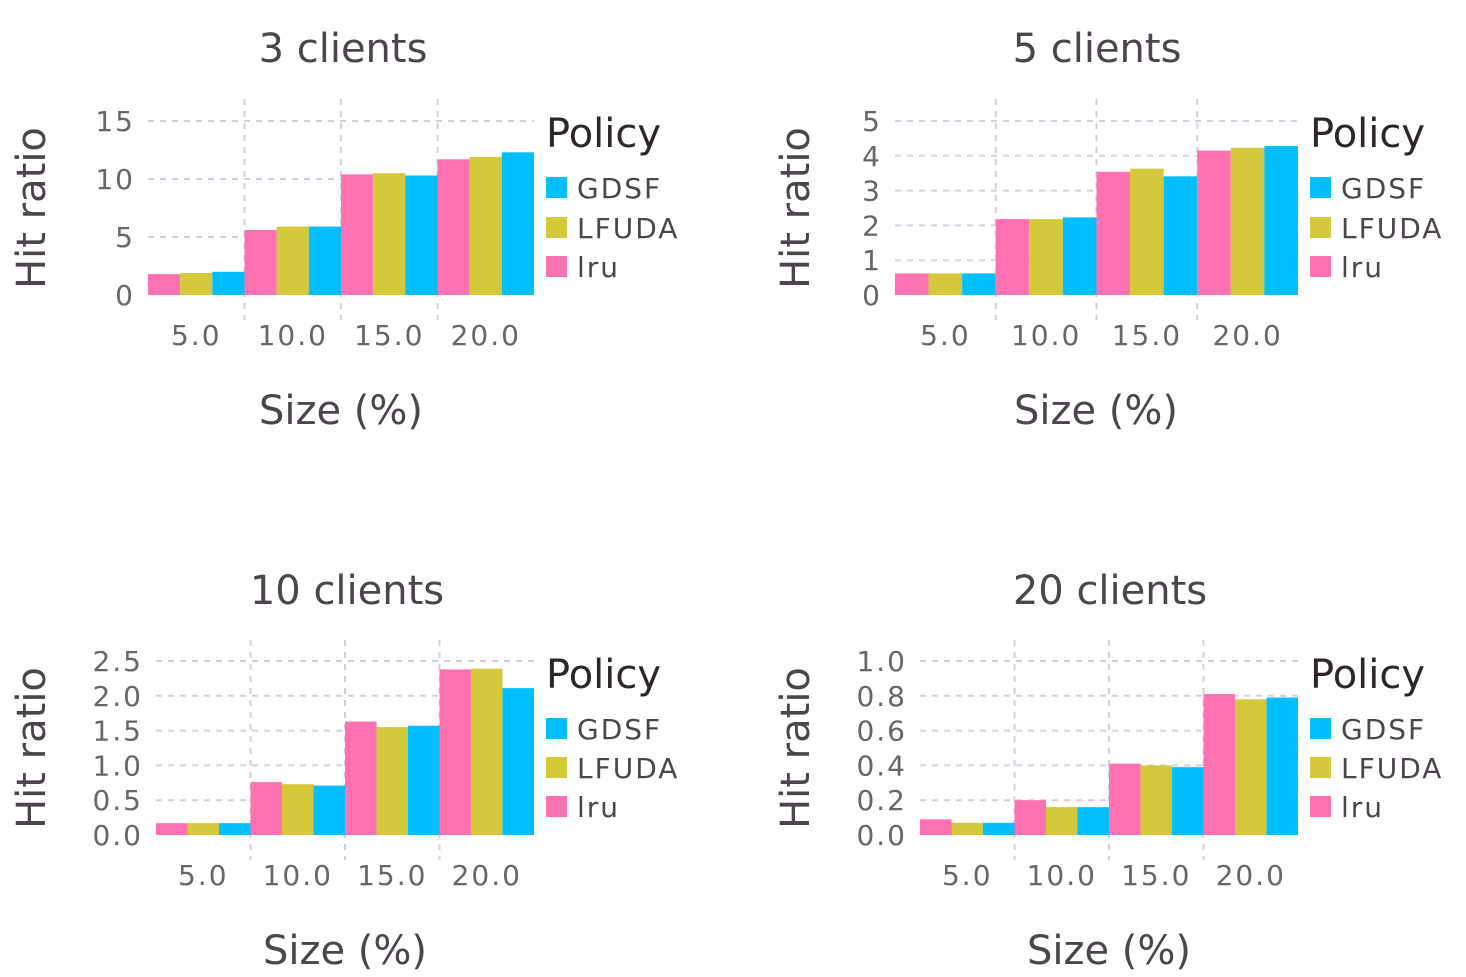  Describe the element at coordinates (881, 765) in the screenshot. I see `y-tick-label: 0.4` at that location.